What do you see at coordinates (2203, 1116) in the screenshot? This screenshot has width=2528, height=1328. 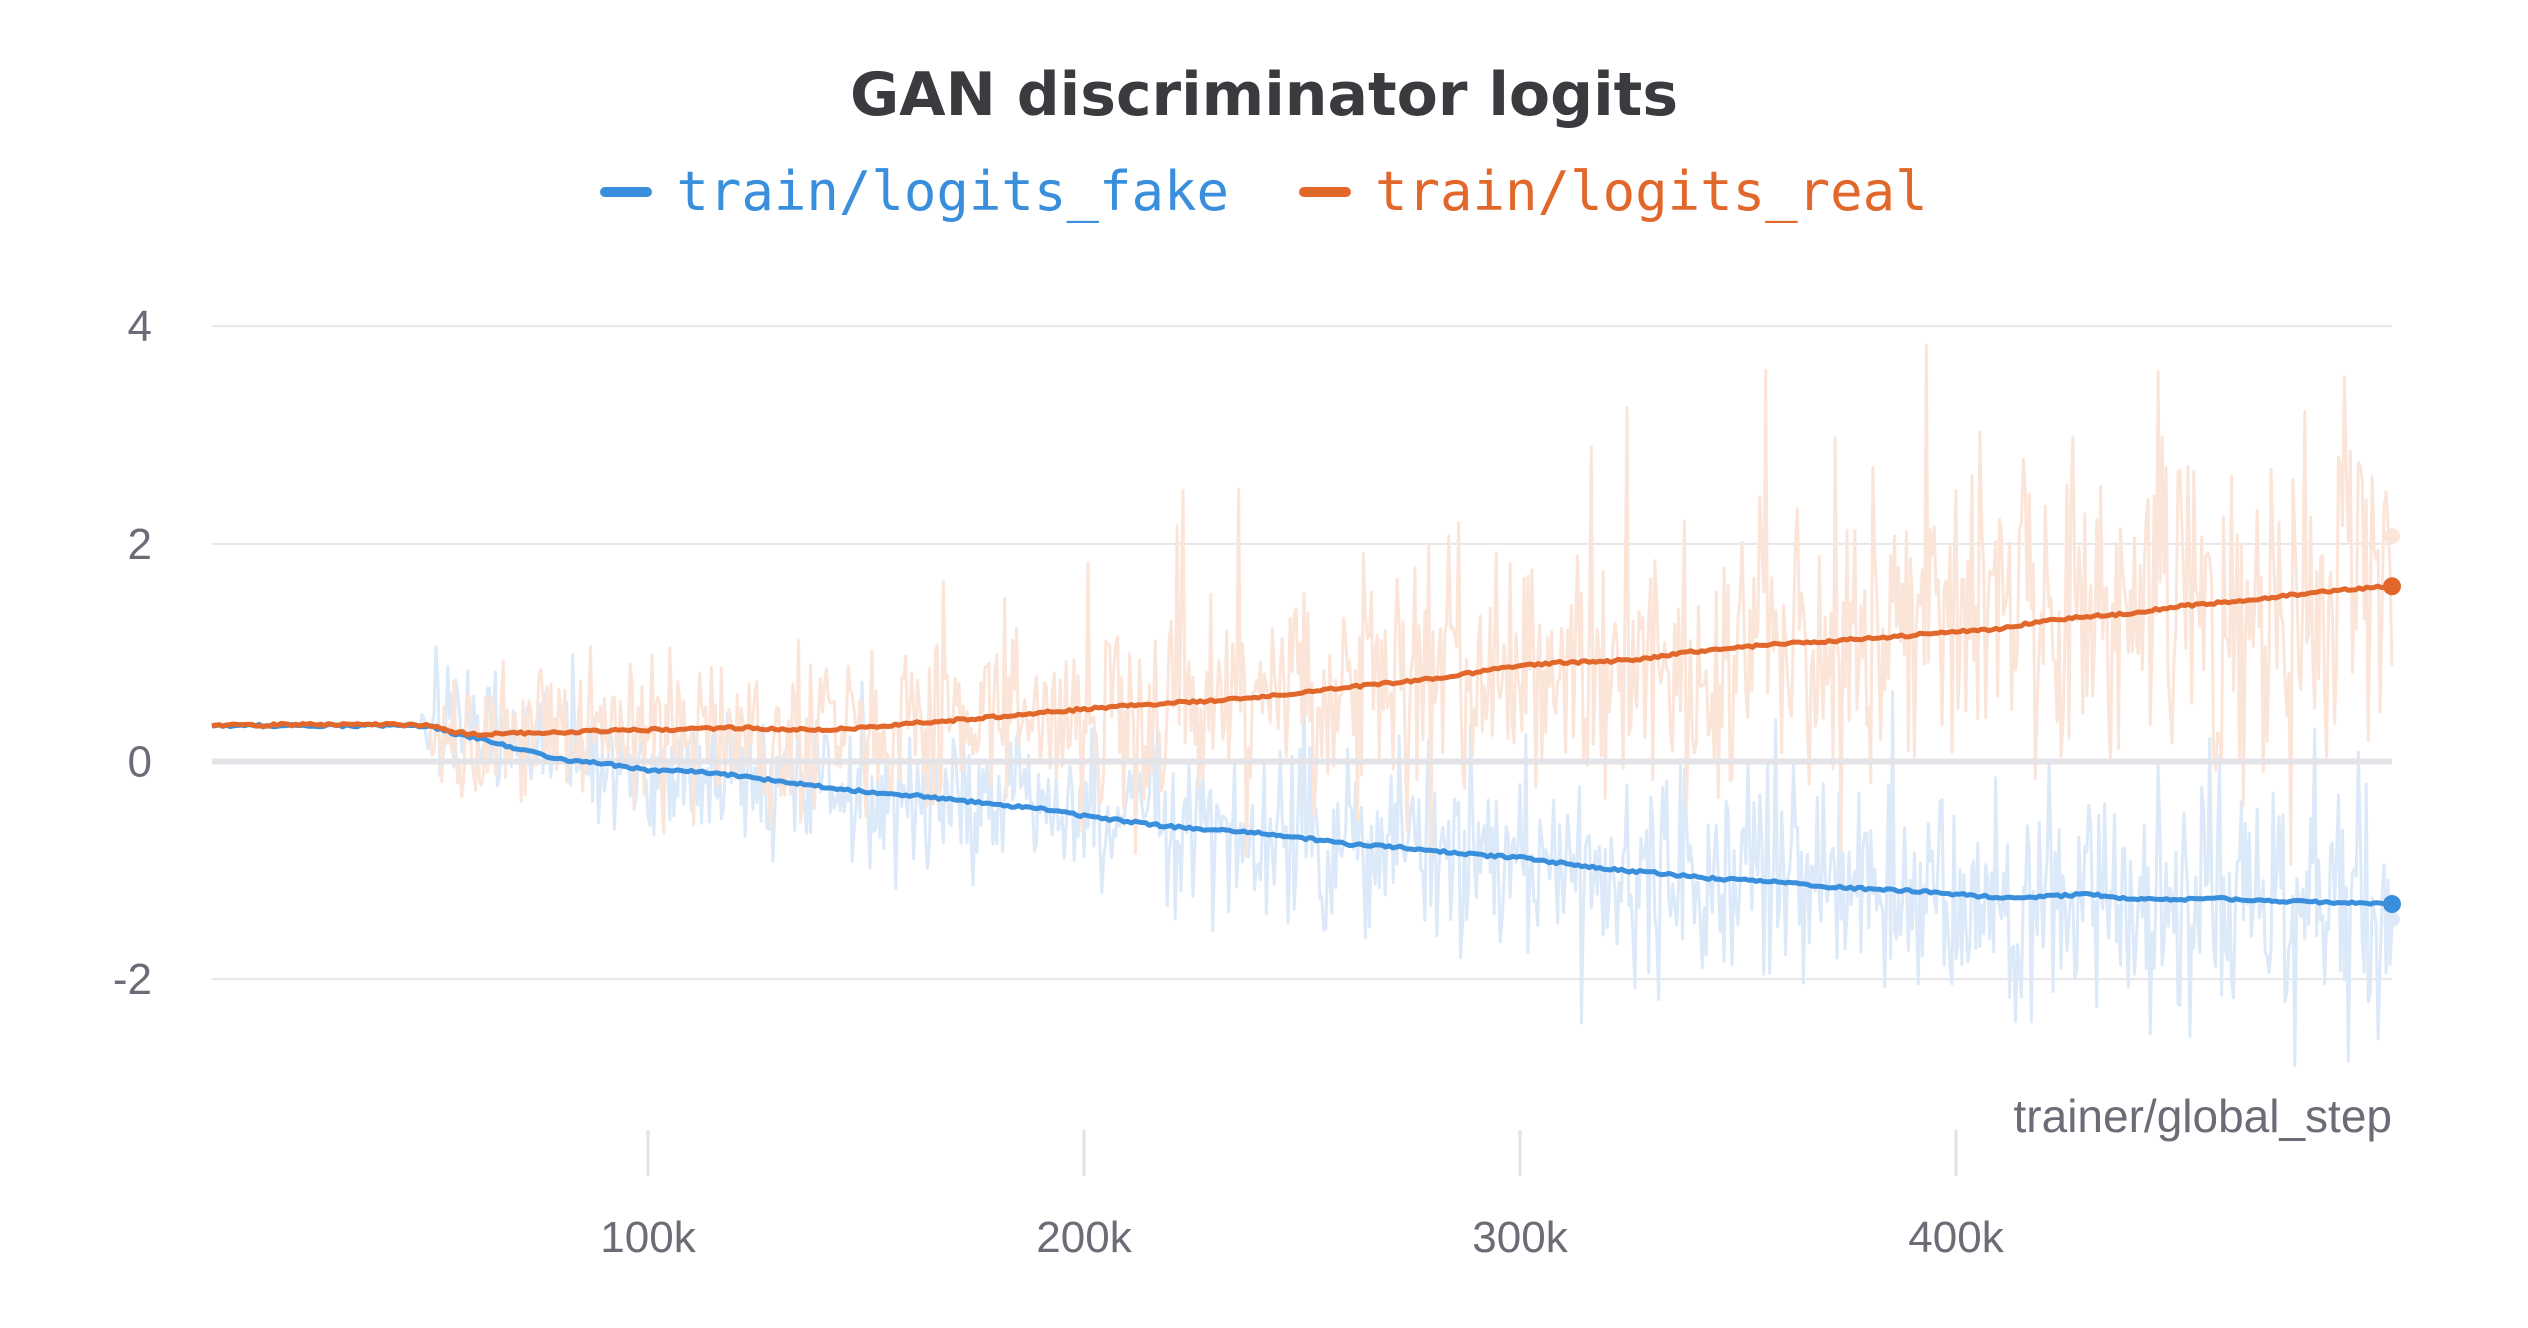 I see `x-axis-label: trainer/global_step` at bounding box center [2203, 1116].